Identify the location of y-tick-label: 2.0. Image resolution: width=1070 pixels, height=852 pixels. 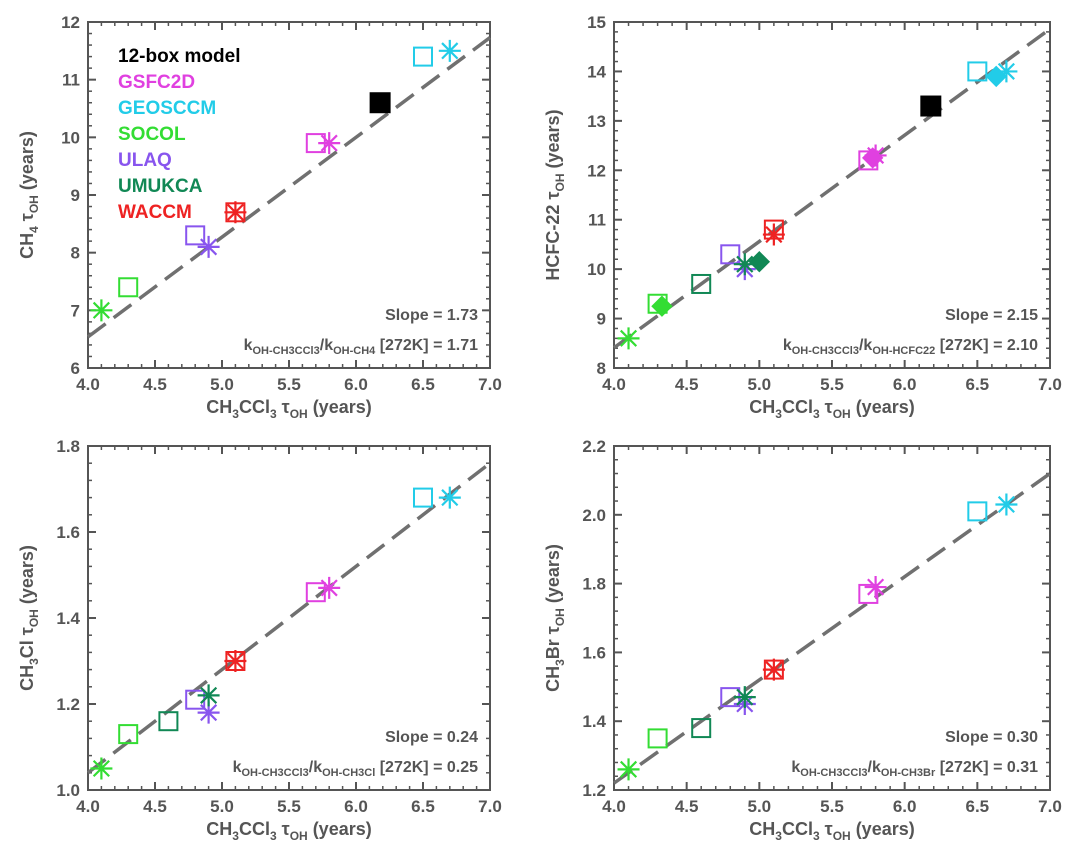
(594, 515).